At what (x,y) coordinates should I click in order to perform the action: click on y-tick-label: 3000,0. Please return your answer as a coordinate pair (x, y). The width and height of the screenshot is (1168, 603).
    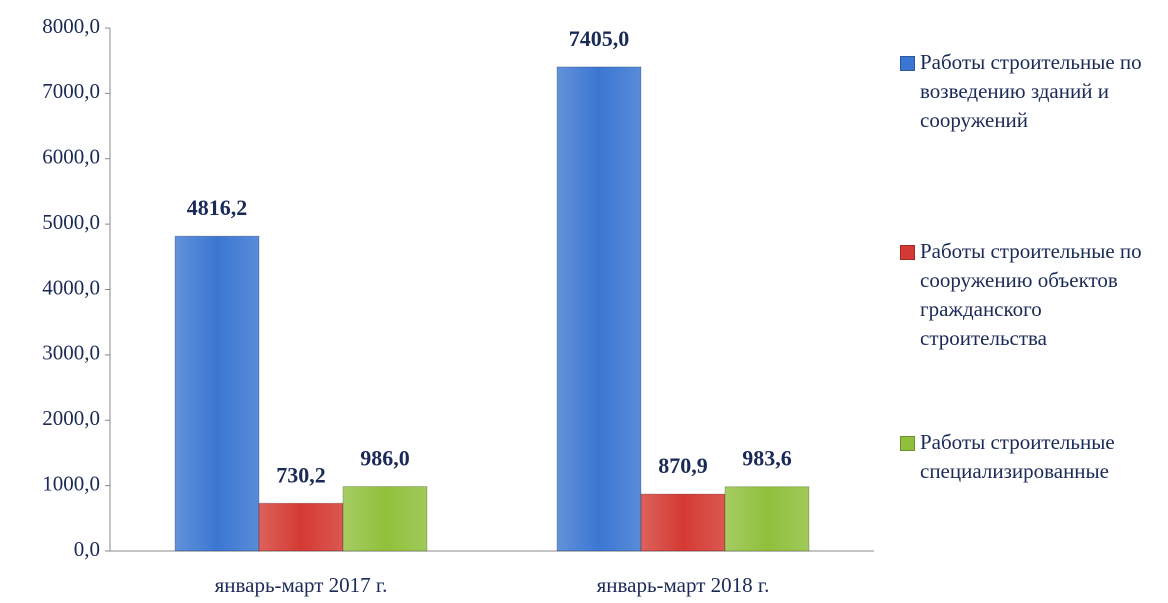
    Looking at the image, I should click on (71, 353).